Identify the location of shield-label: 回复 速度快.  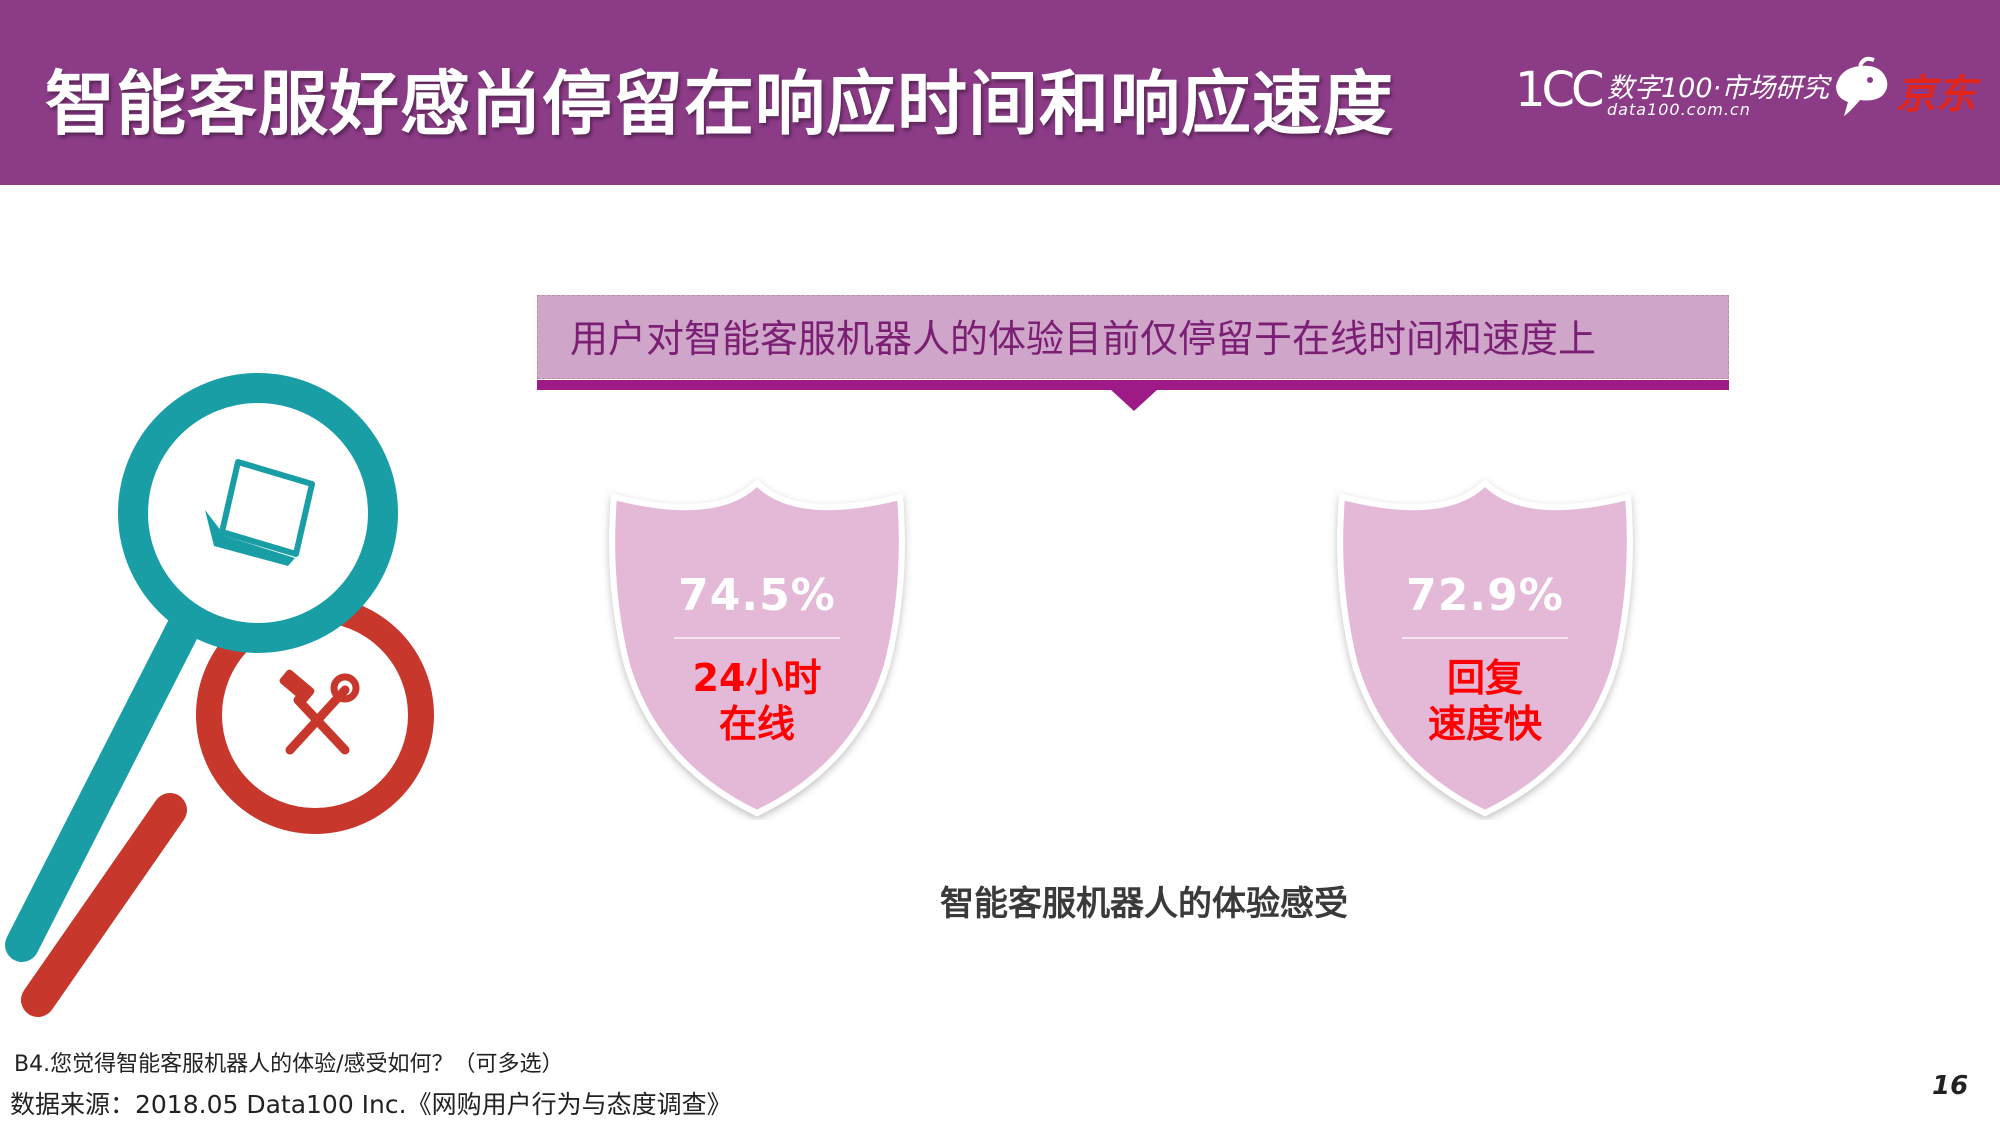
(1485, 701).